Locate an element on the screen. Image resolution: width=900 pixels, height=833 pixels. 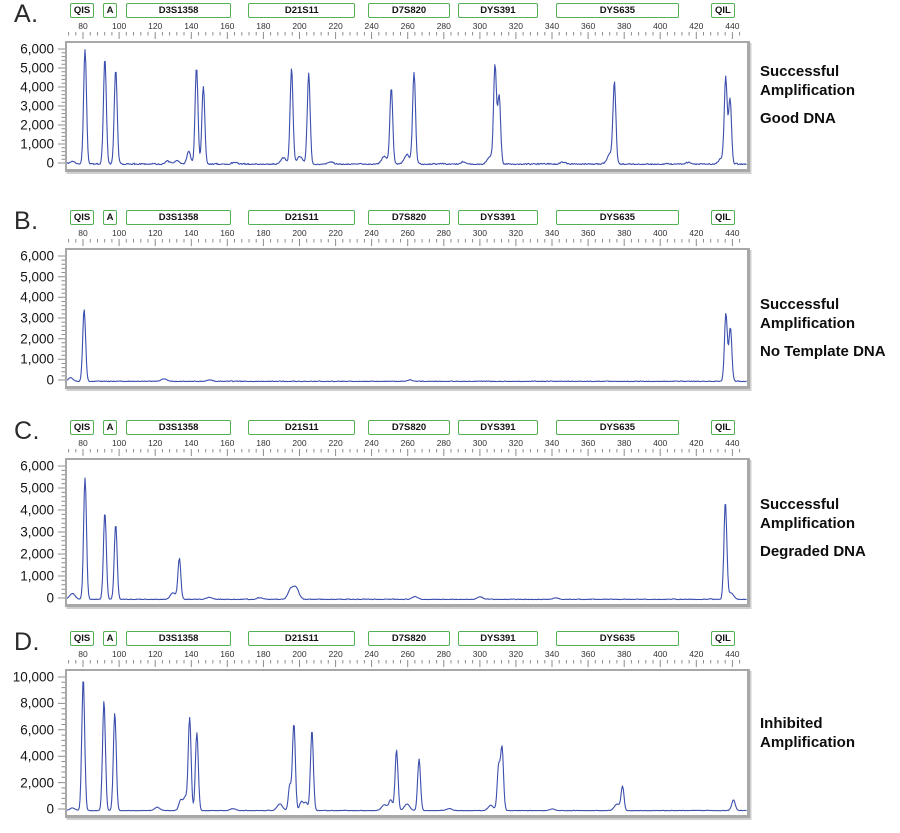
panel-letter: B. is located at coordinates (26, 221).